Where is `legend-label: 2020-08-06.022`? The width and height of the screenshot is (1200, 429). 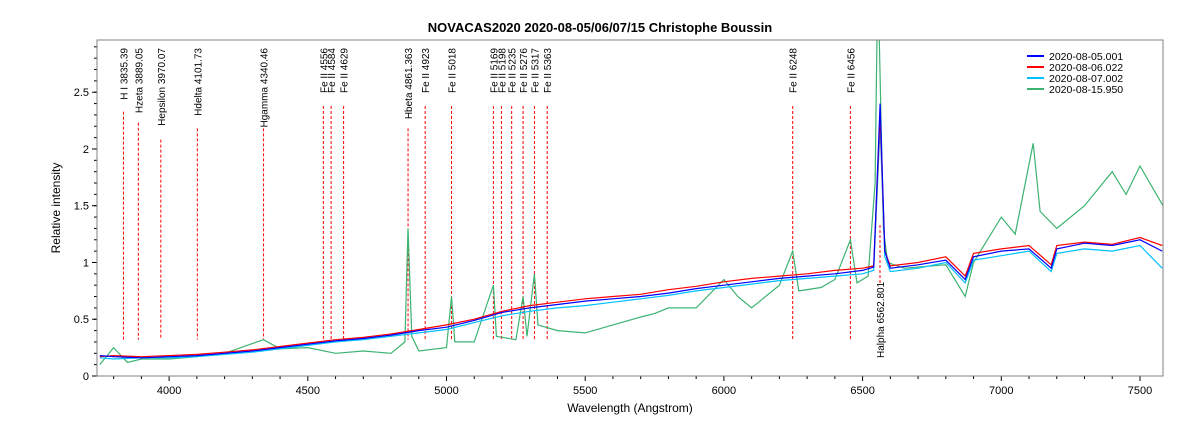
legend-label: 2020-08-06.022 is located at coordinates (1086, 68).